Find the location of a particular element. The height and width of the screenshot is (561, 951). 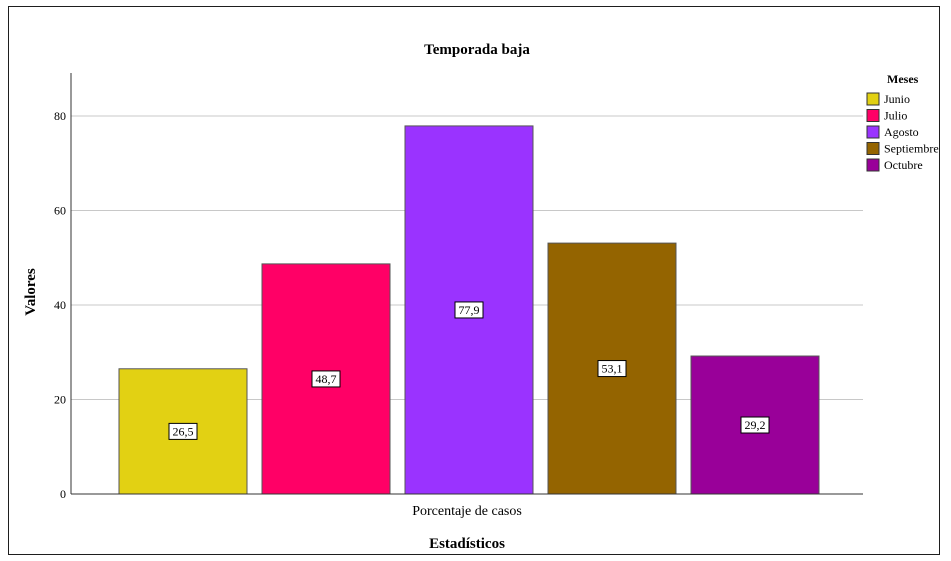

data-label-text: 26,5 is located at coordinates (183, 431).